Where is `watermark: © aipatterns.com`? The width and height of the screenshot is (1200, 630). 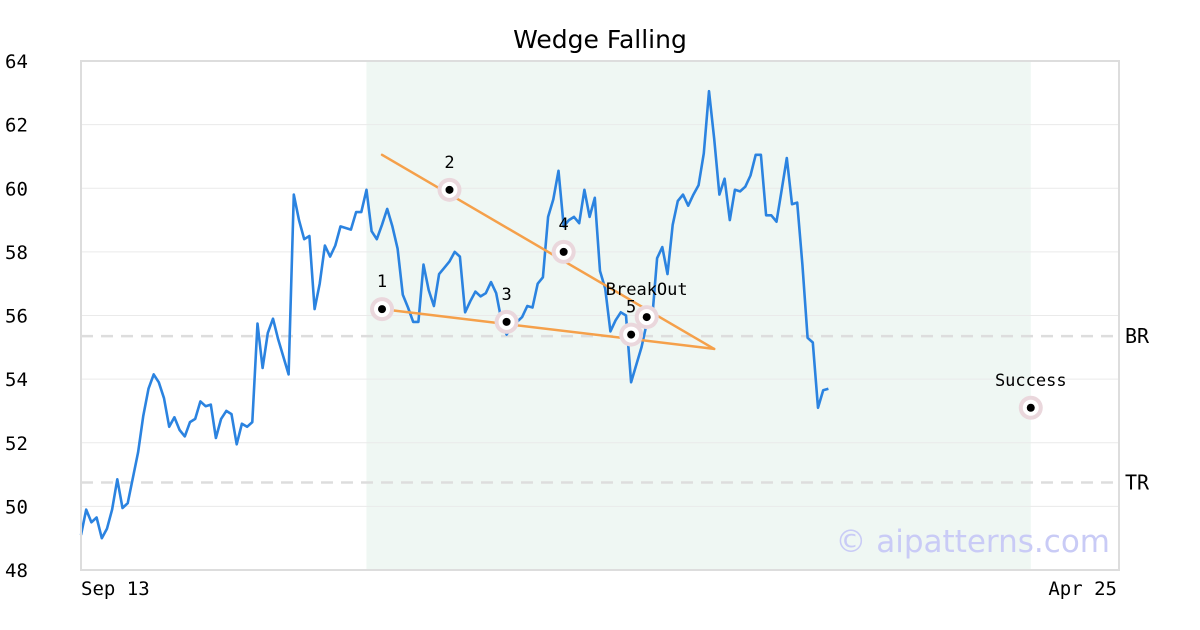 watermark: © aipatterns.com is located at coordinates (972, 542).